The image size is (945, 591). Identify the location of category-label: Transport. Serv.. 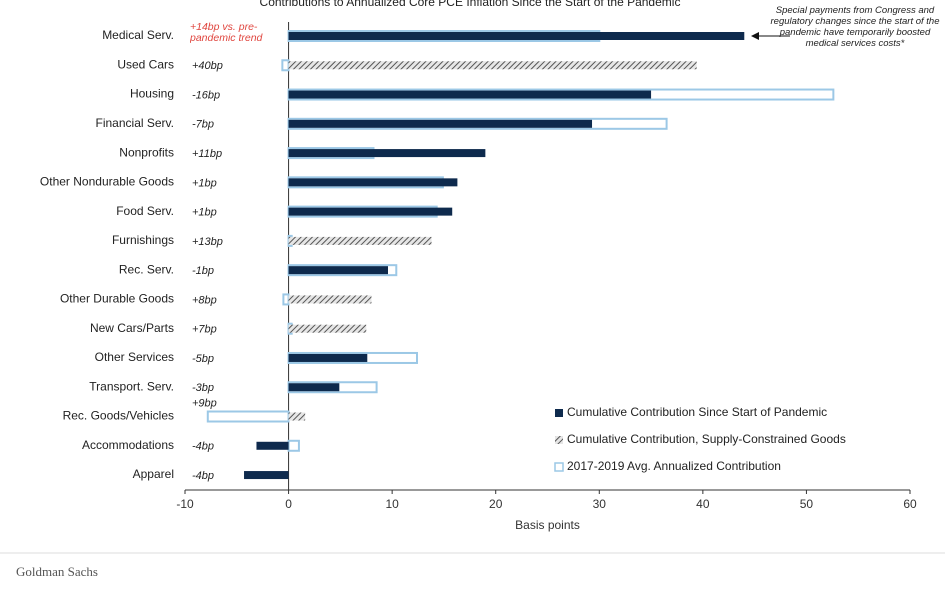
(131, 386).